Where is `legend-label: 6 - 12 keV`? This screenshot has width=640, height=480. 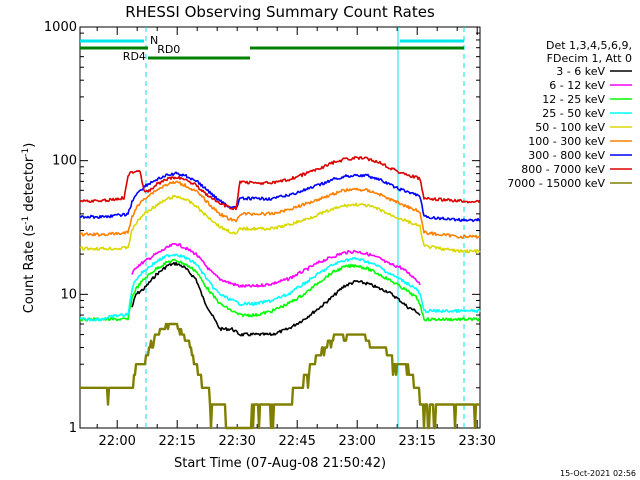
legend-label: 6 - 12 keV is located at coordinates (577, 85).